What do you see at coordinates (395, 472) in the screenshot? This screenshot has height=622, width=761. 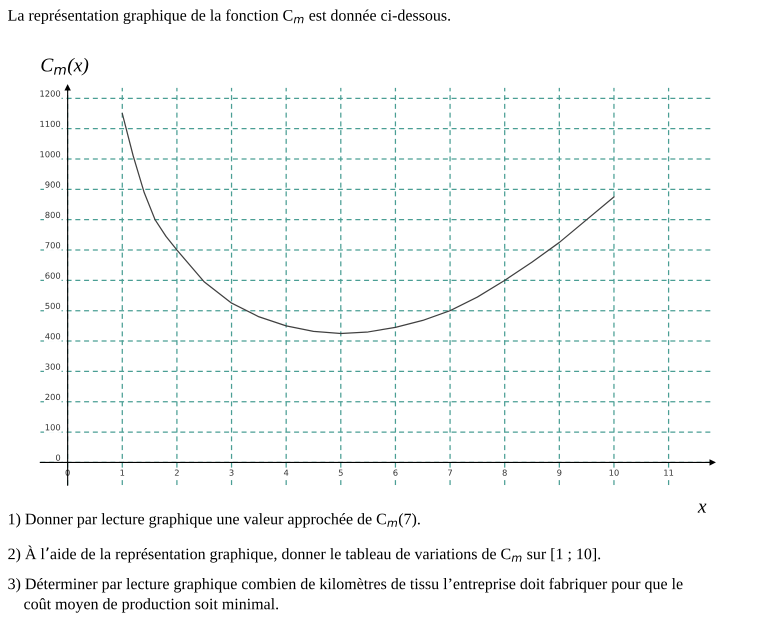 I see `x-tick-label: 6` at bounding box center [395, 472].